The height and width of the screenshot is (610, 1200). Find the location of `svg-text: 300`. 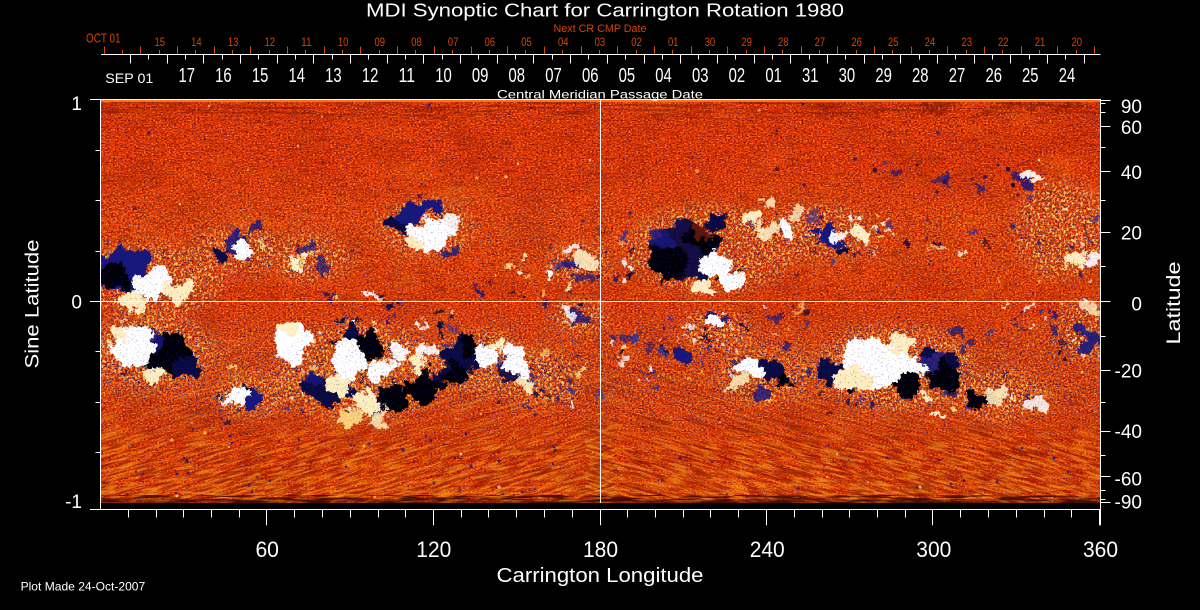

svg-text: 300 is located at coordinates (933, 549).